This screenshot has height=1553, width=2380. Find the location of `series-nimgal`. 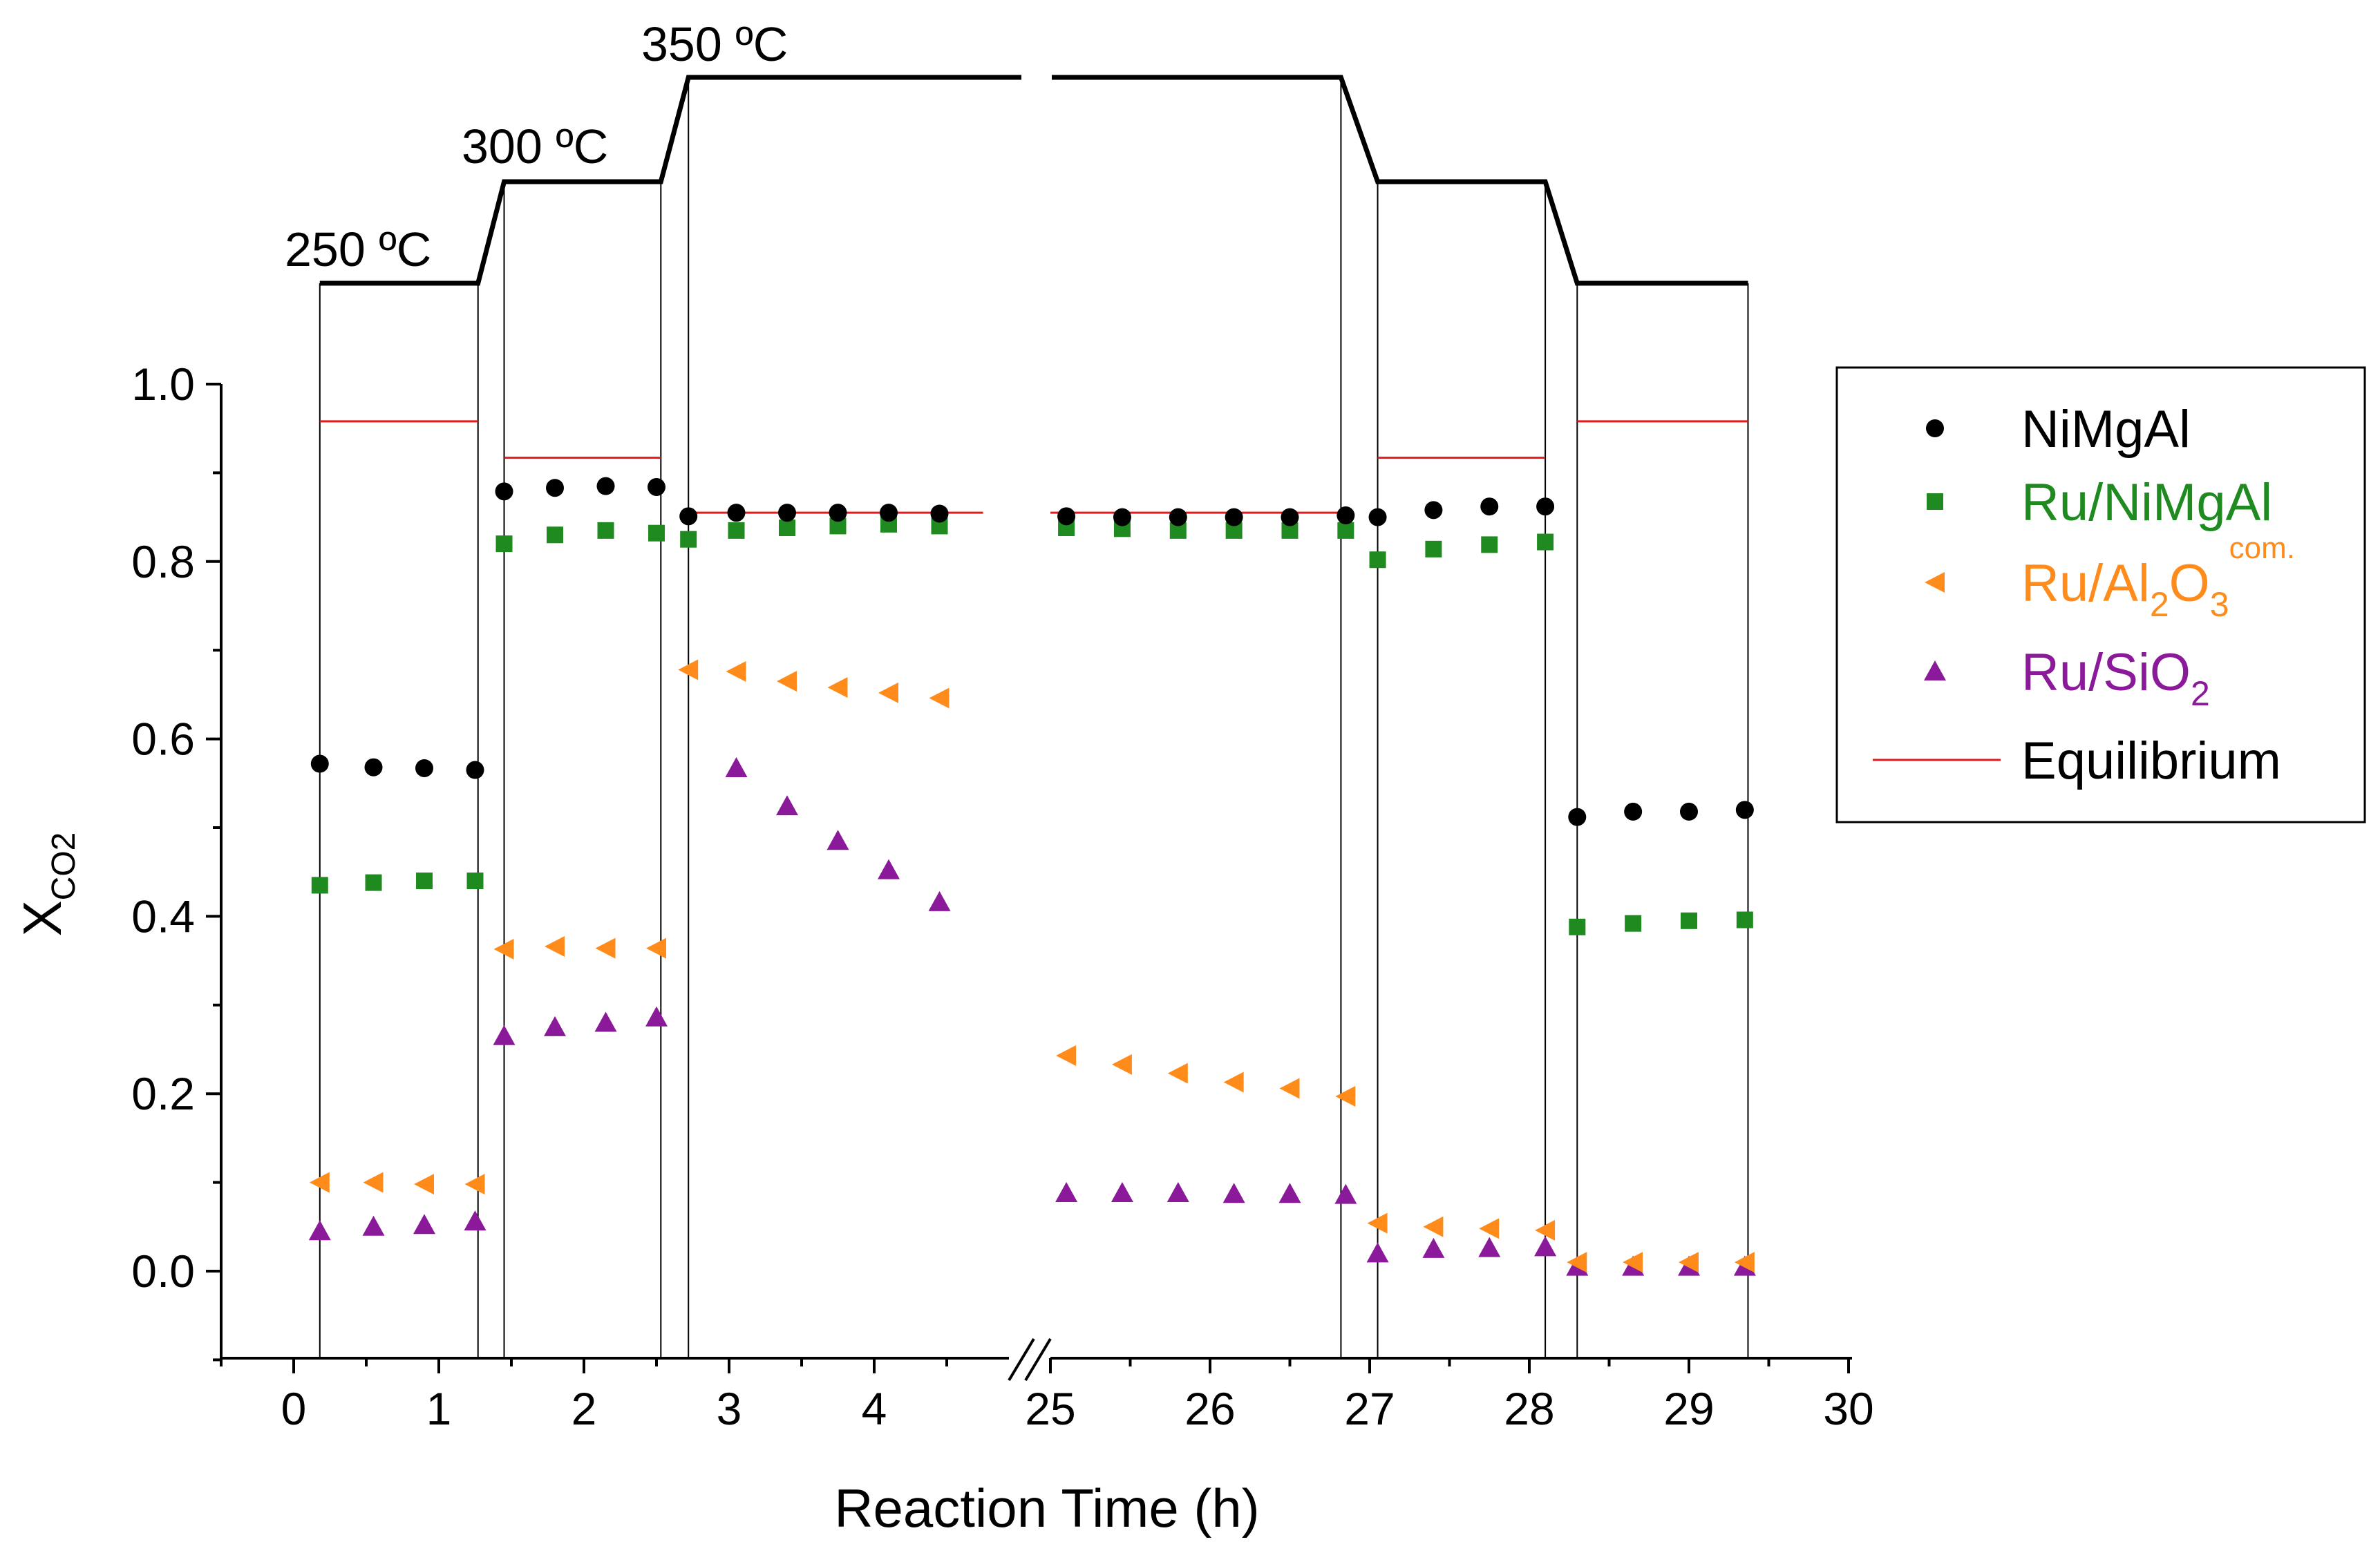

series-nimgal is located at coordinates (1032, 651).